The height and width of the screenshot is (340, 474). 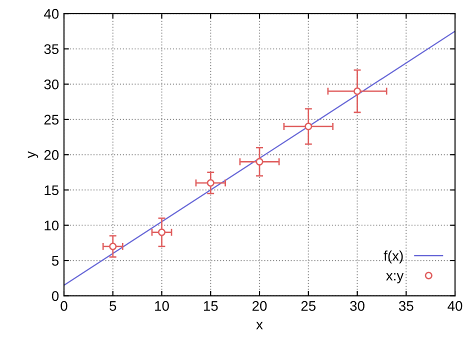 I want to click on y-tick-label: 35, so click(x=51, y=49).